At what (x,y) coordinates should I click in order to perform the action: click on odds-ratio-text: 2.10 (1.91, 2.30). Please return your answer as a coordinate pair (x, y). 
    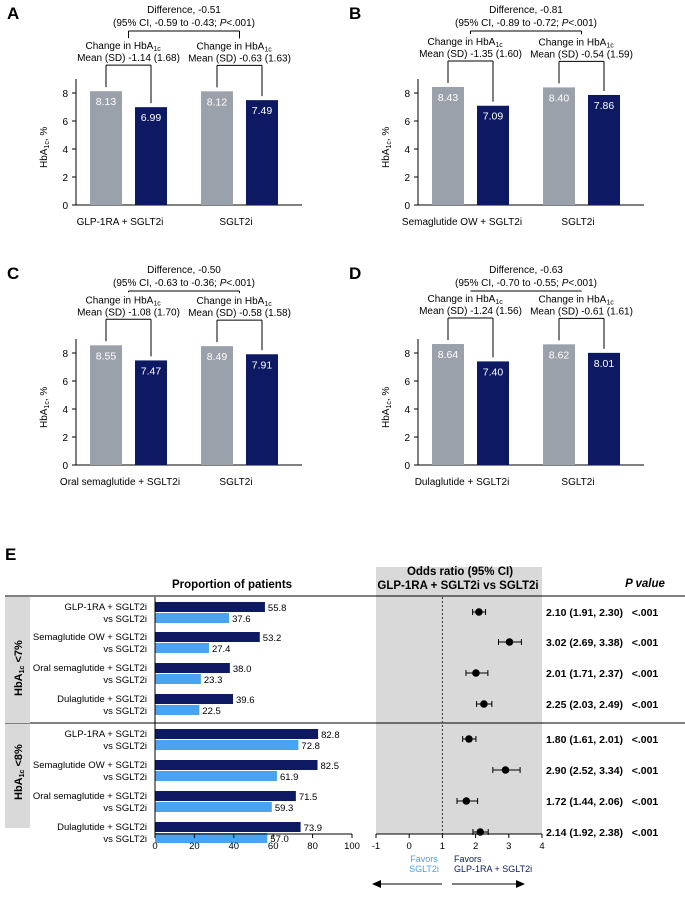
    Looking at the image, I should click on (584, 613).